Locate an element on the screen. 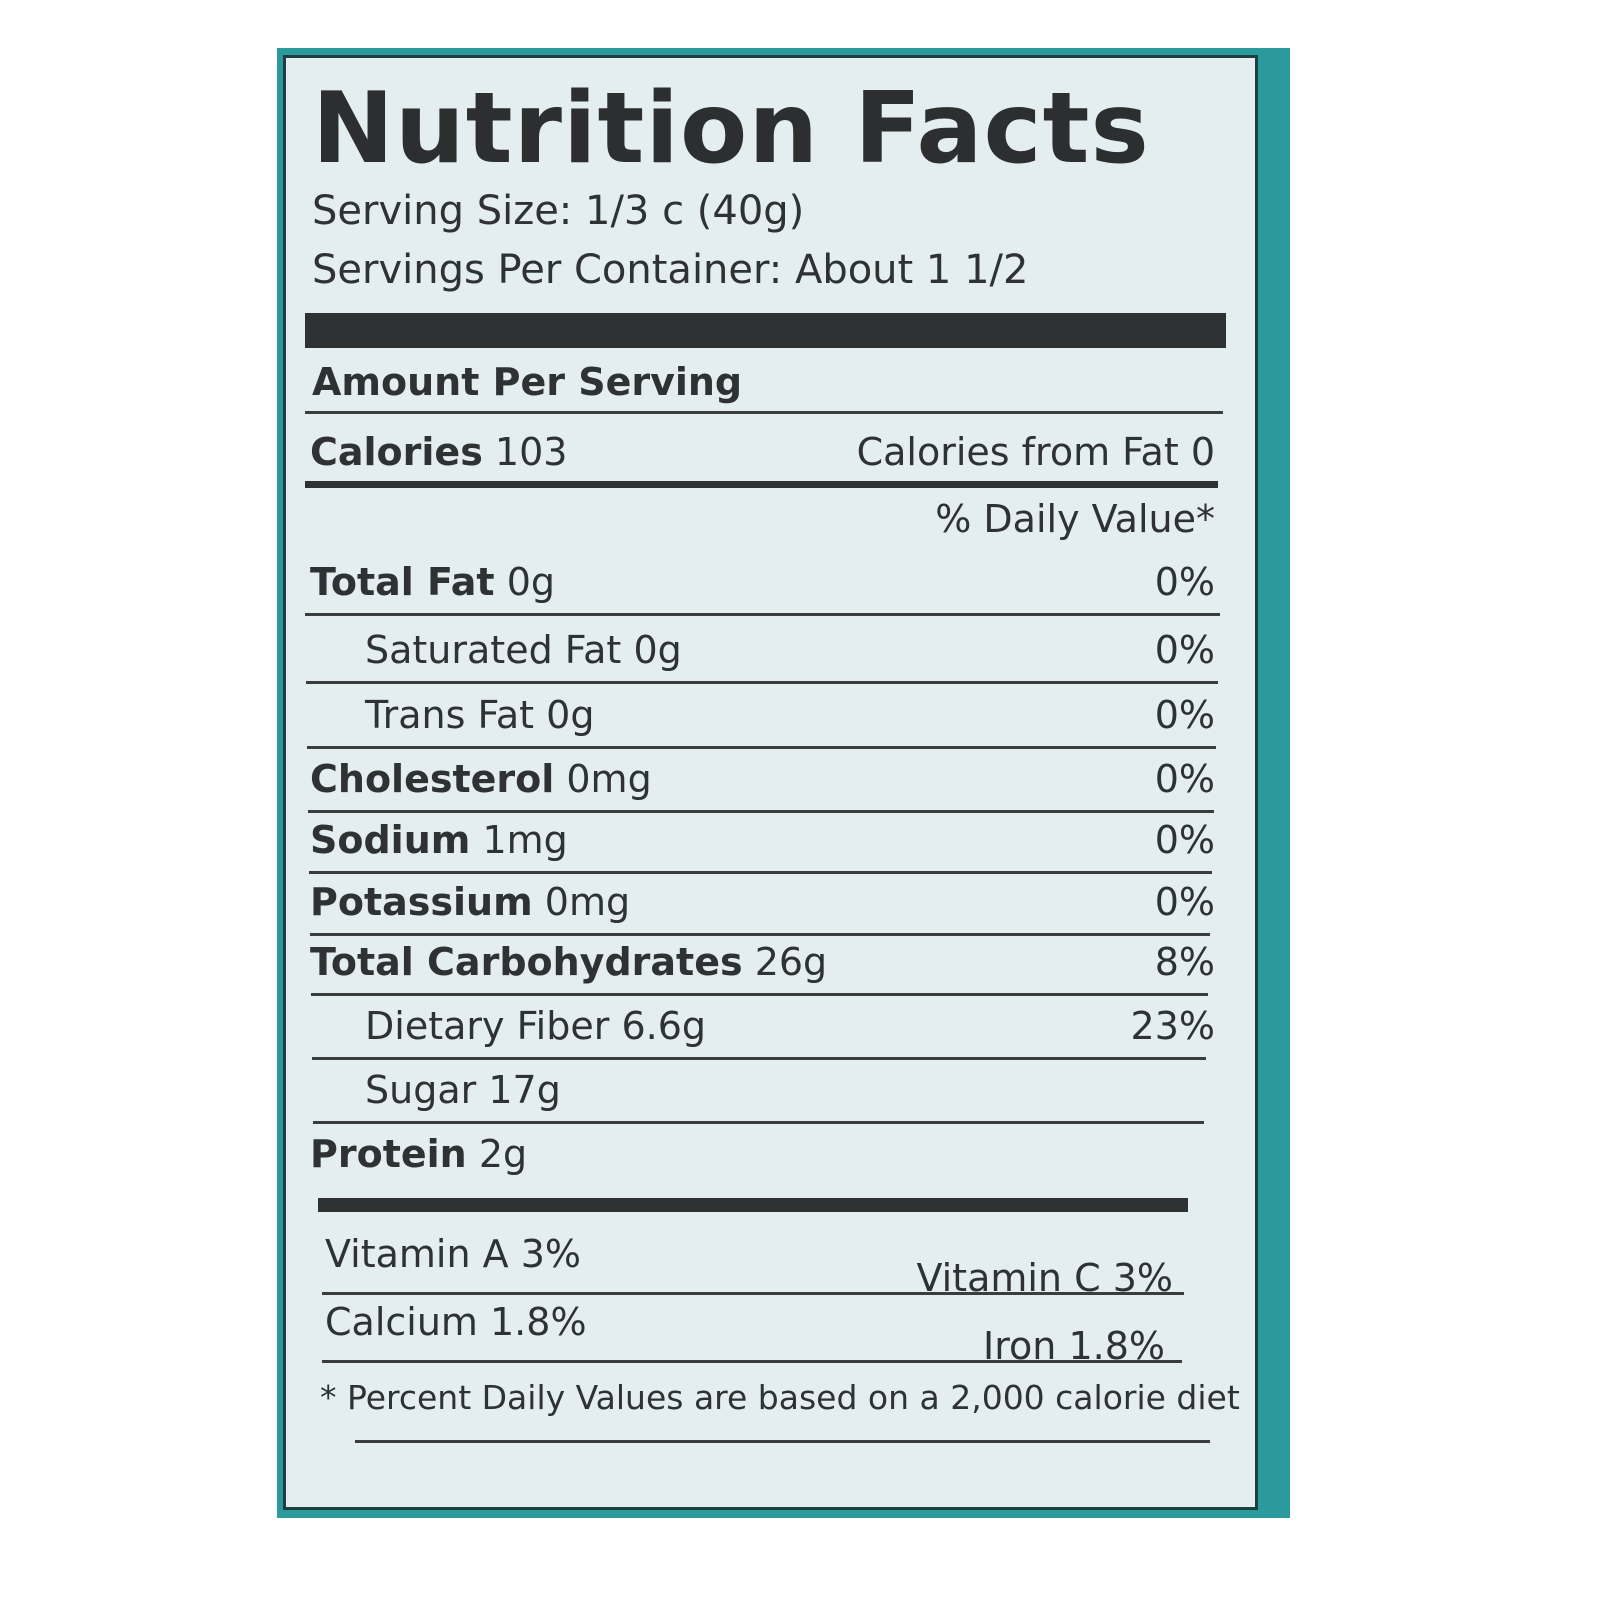 The width and height of the screenshot is (1600, 1600). nutrient-label-group: Protein 2g is located at coordinates (418, 1154).